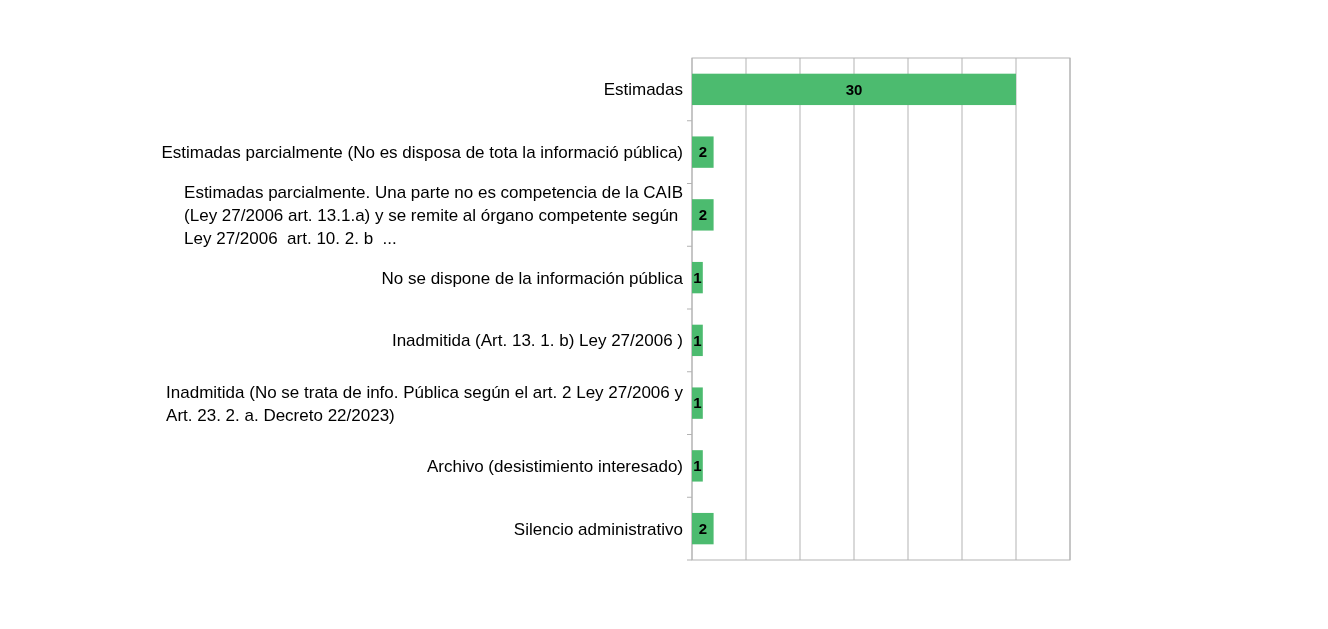 The width and height of the screenshot is (1328, 629). I want to click on y-tick-label: Estimadas parcialmente (No es disposa de tota la informació pública), so click(422, 153).